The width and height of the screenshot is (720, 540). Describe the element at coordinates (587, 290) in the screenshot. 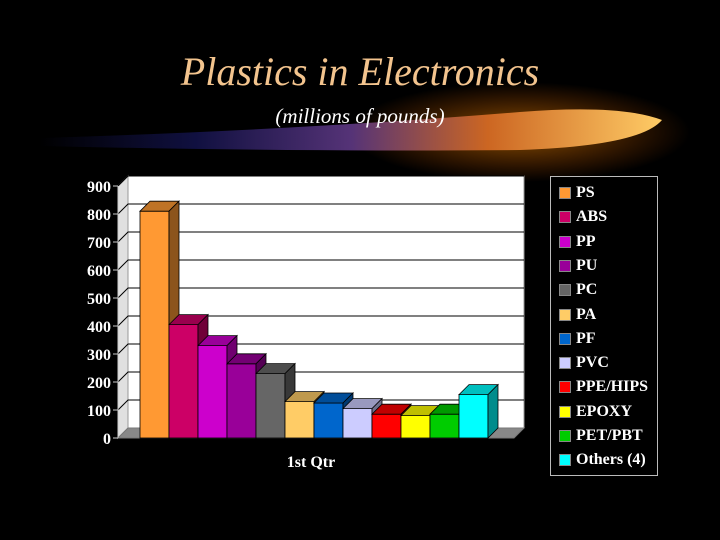

I see `legend-label: PC` at that location.